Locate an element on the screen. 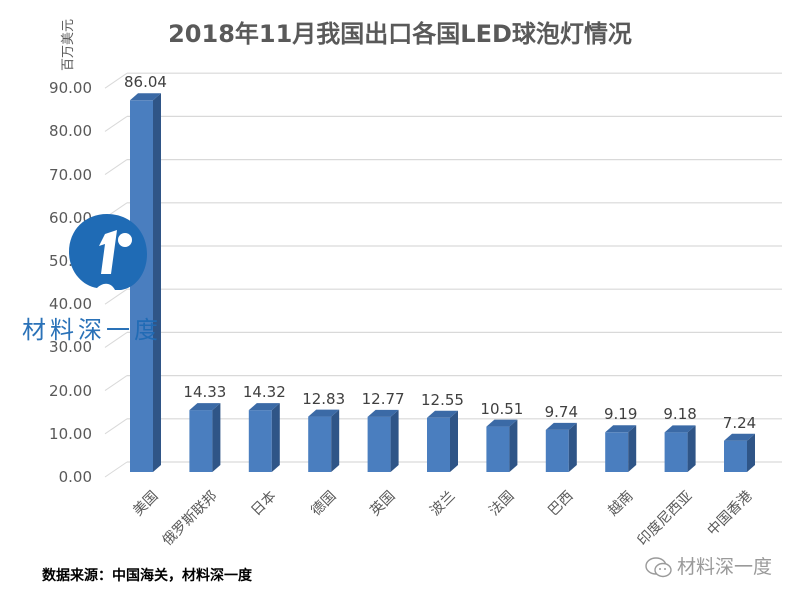 The height and width of the screenshot is (600, 800). watermark-text: 材料深一度 is located at coordinates (92, 330).